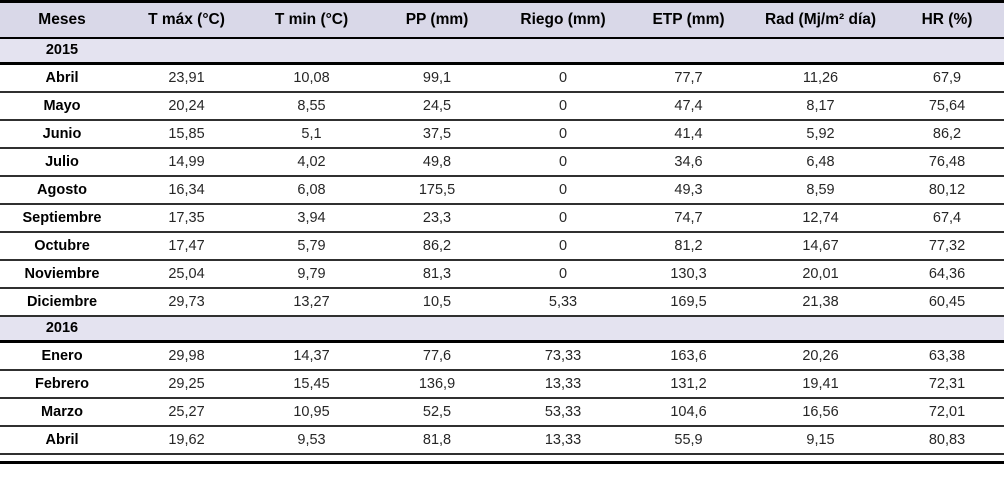 This screenshot has height=493, width=1004. Describe the element at coordinates (820, 19) in the screenshot. I see `column-header-rad: Rad (Mj/m² día)` at that location.